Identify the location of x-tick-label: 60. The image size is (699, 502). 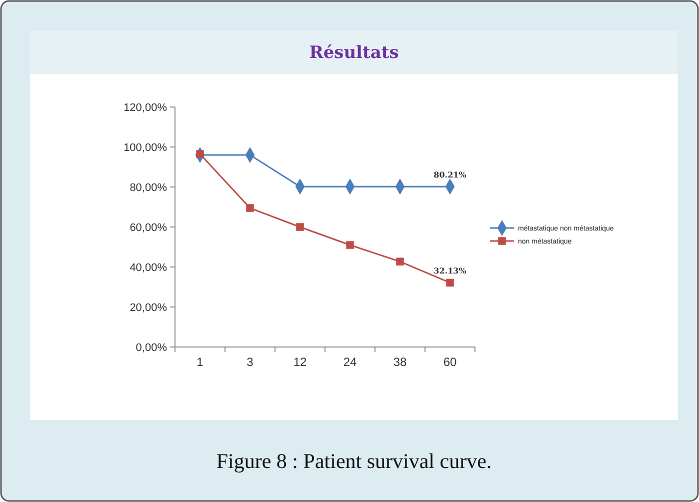
(450, 362).